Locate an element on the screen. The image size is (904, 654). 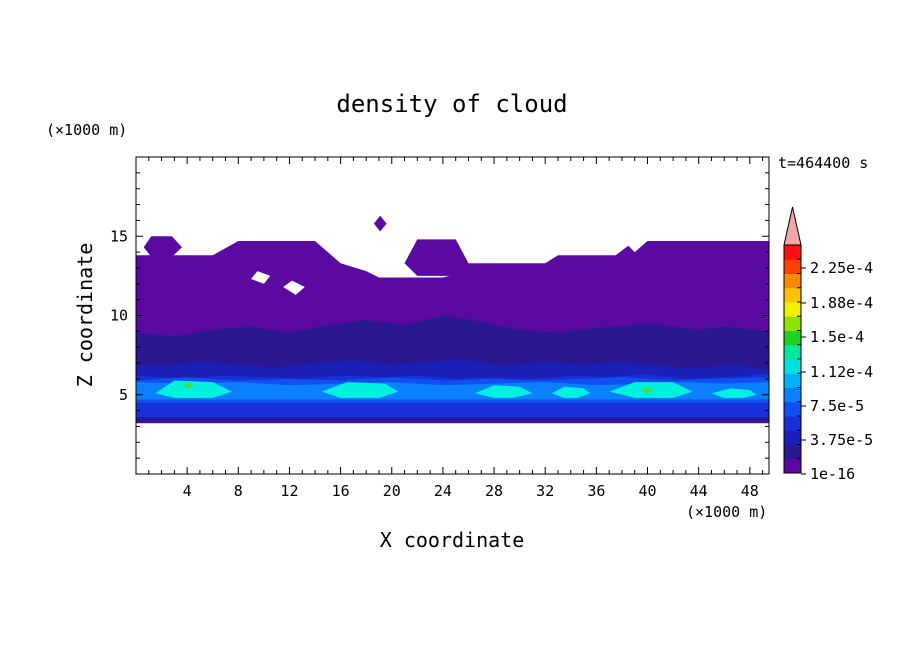
y-axis-title: Z coordinate is located at coordinates (85, 315).